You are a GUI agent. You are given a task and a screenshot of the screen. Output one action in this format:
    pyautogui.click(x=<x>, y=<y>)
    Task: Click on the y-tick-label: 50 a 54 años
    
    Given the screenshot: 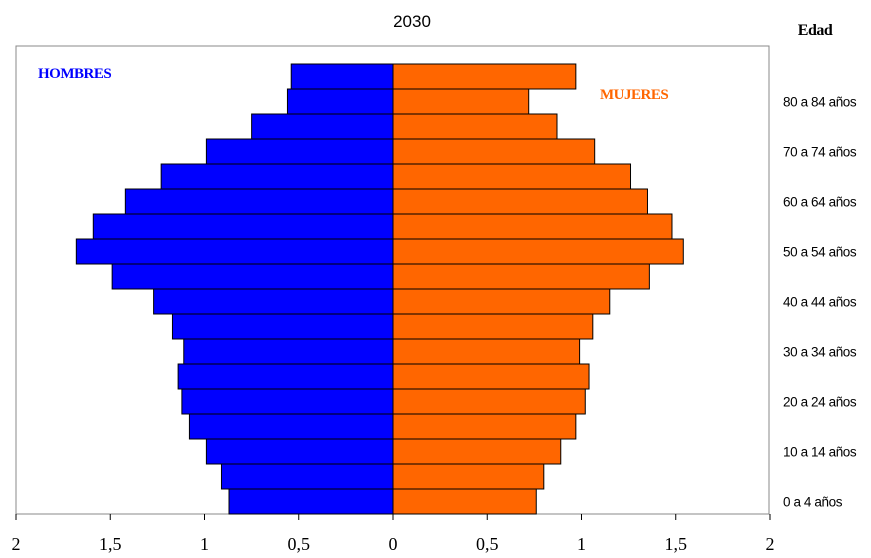 What is the action you would take?
    pyautogui.click(x=820, y=252)
    